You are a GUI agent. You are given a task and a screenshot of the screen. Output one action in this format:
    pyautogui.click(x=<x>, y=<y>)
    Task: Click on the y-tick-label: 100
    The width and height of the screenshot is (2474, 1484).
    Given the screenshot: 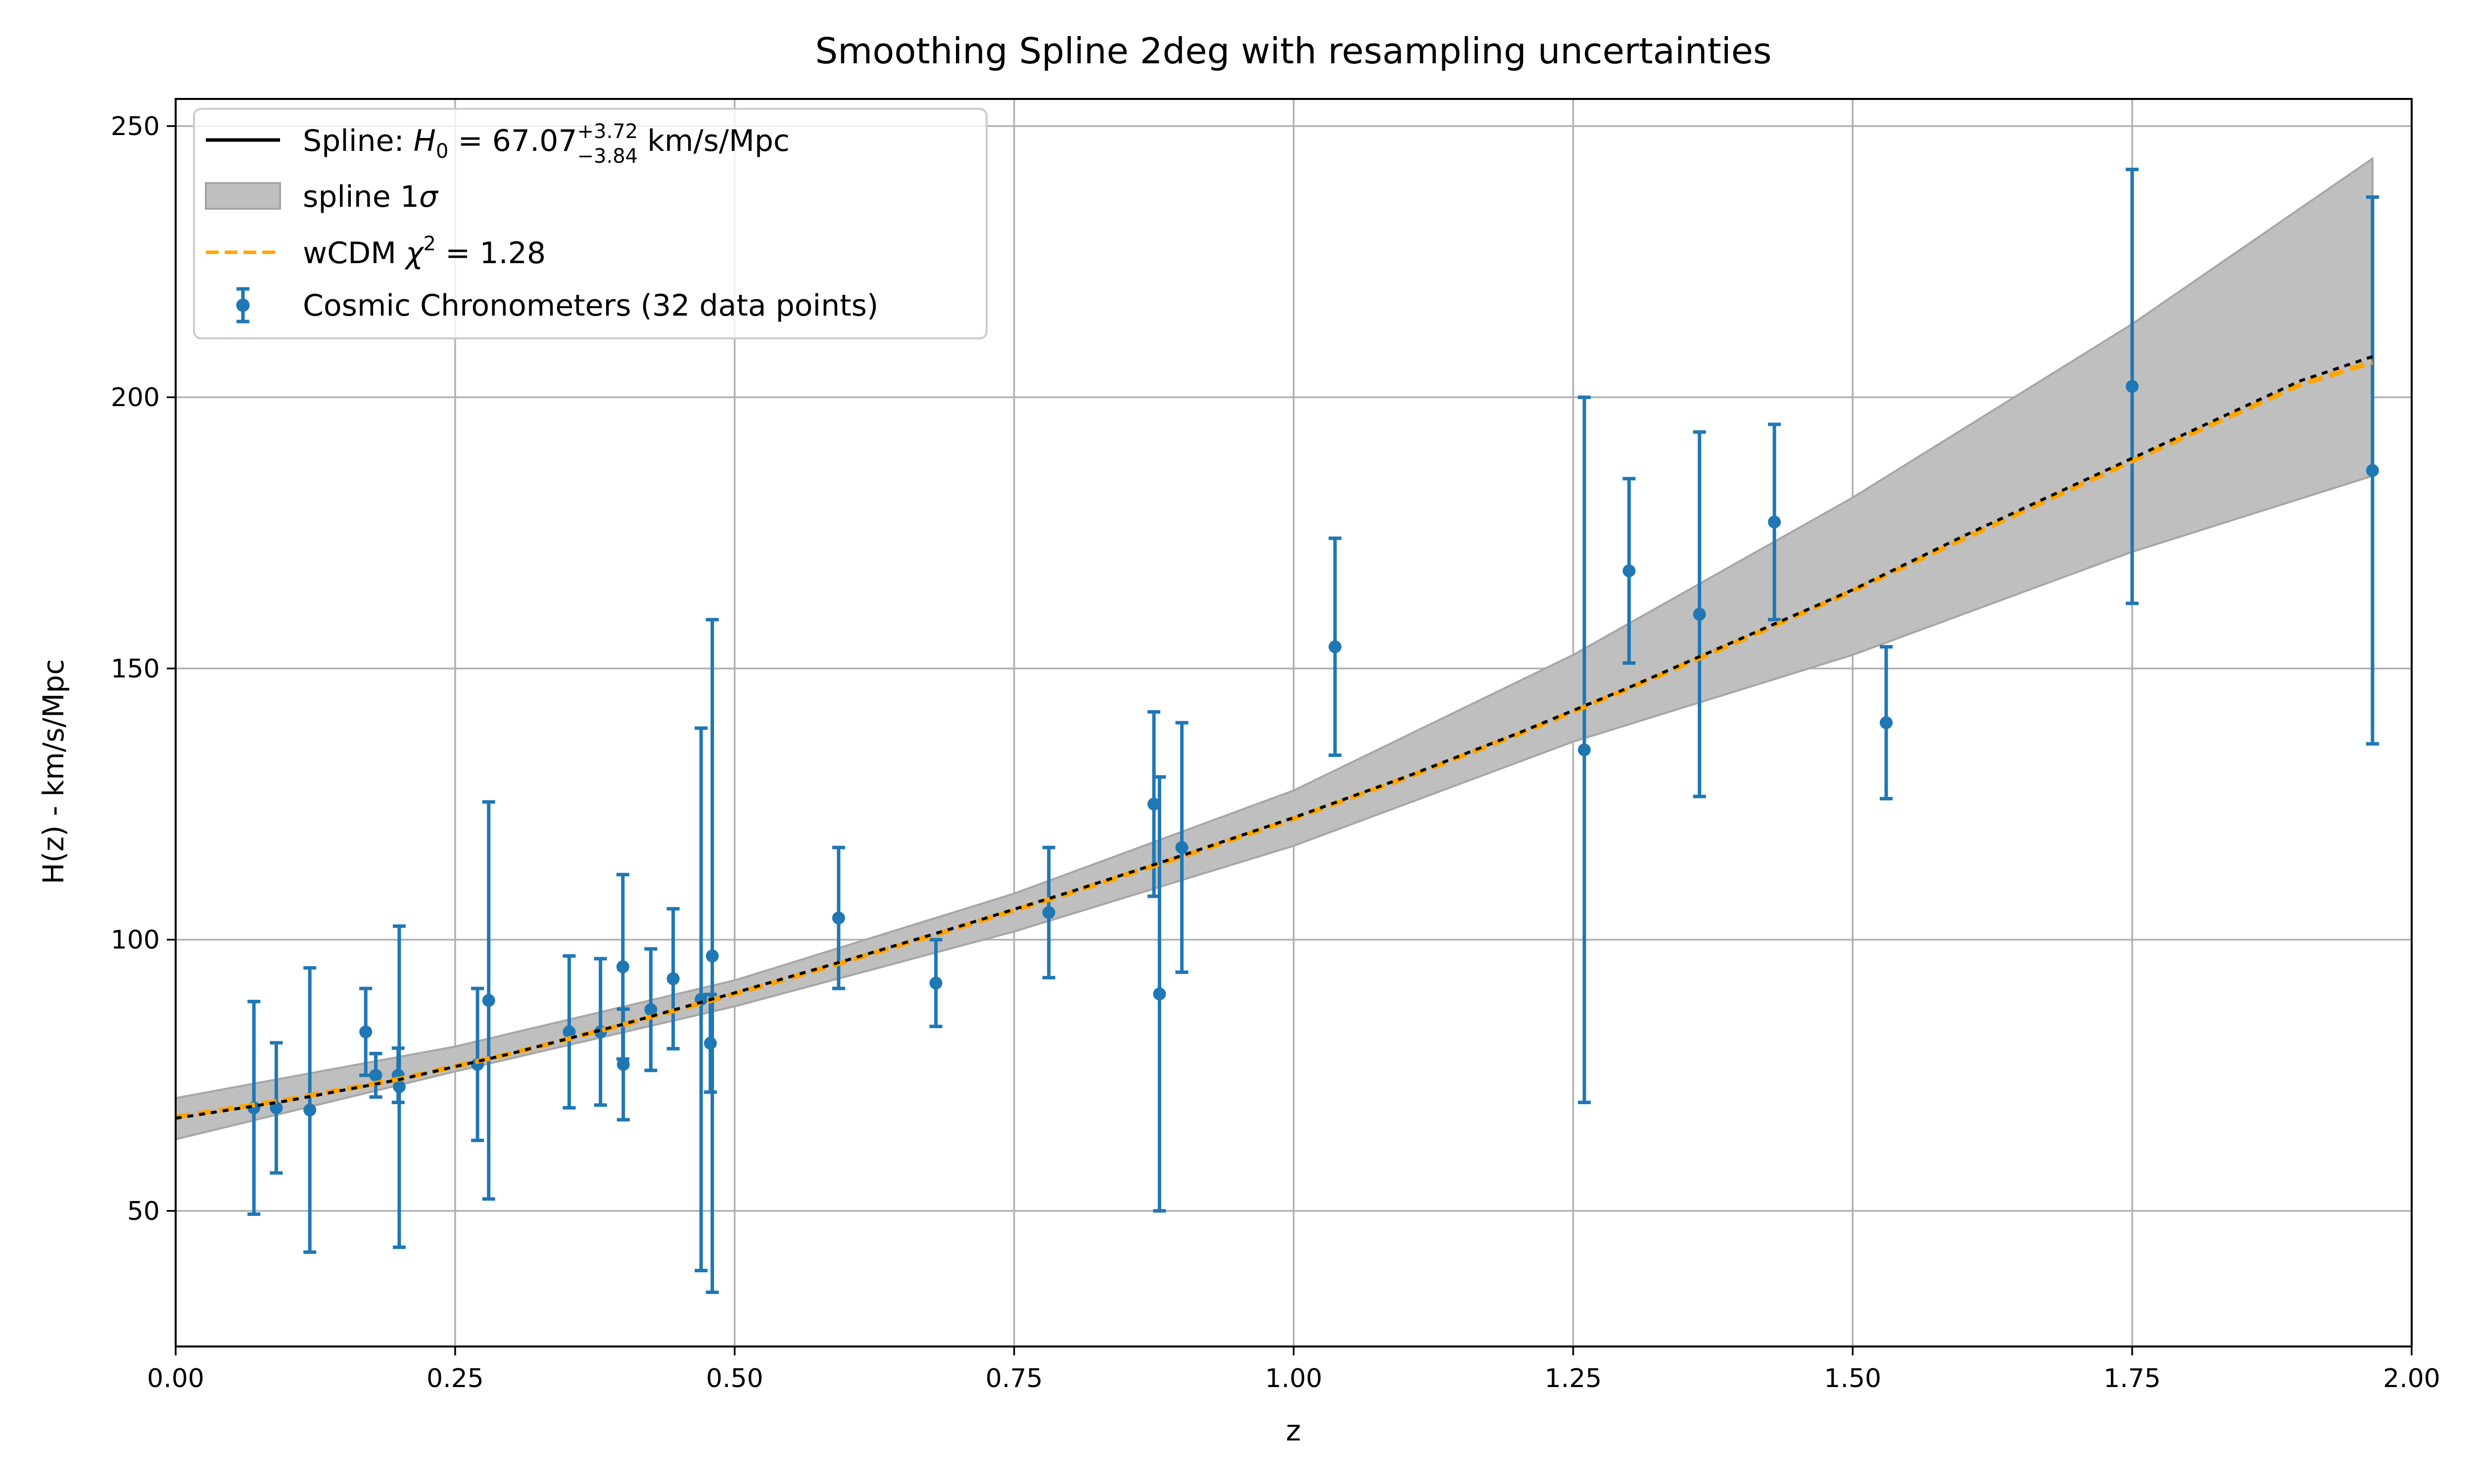 What is the action you would take?
    pyautogui.click(x=135, y=940)
    